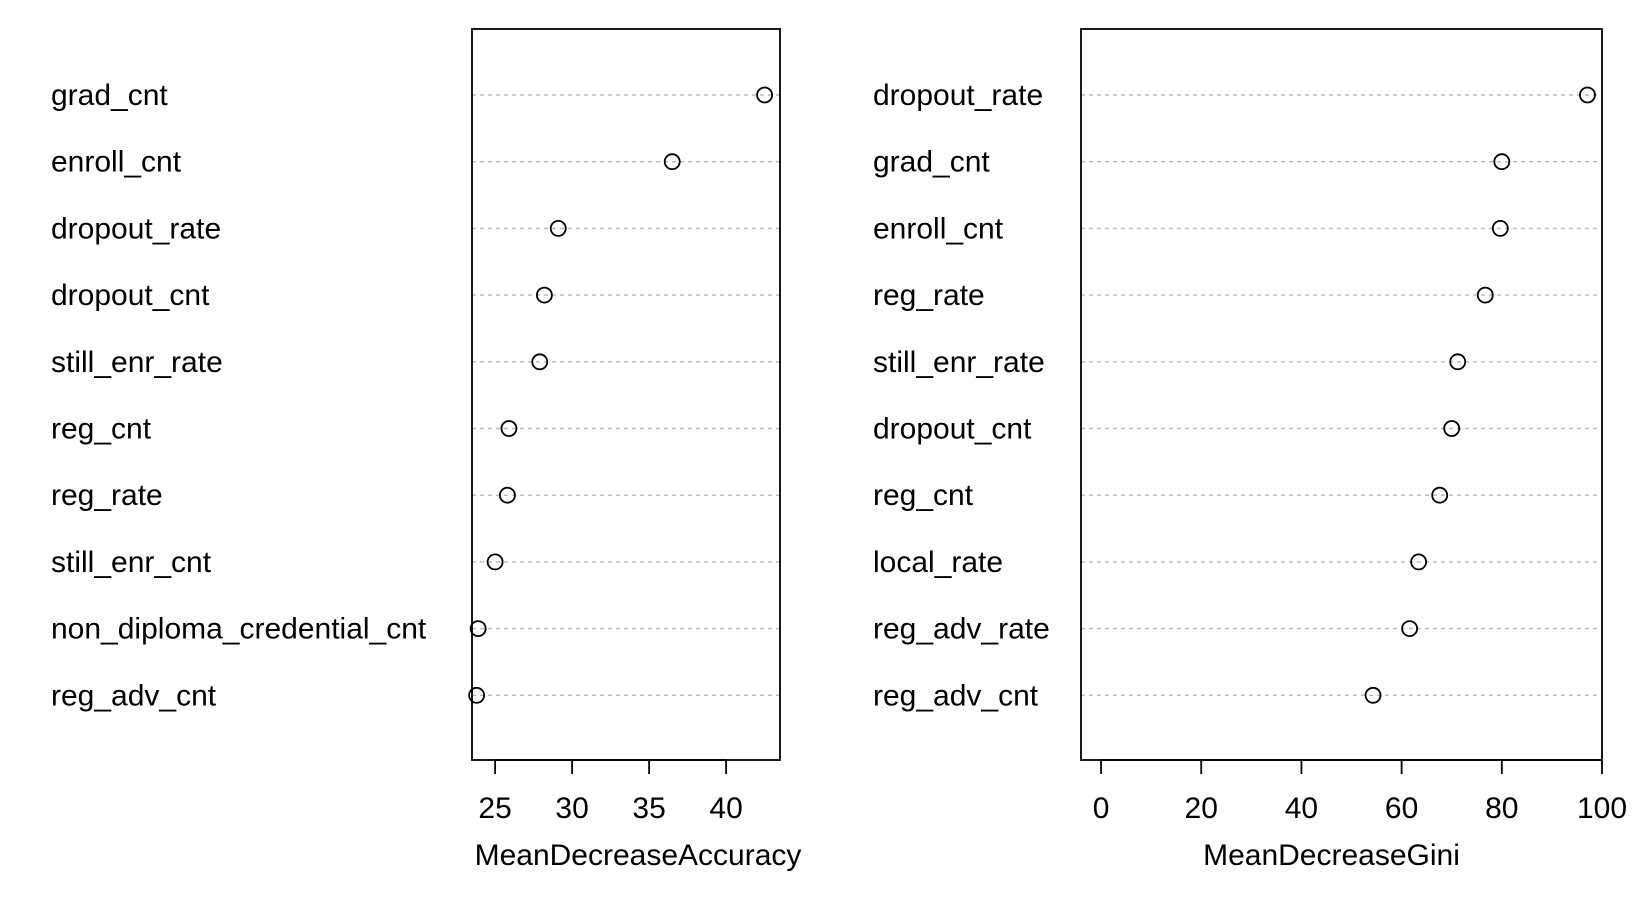  What do you see at coordinates (1201, 808) in the screenshot?
I see `x-tick-label: 20` at bounding box center [1201, 808].